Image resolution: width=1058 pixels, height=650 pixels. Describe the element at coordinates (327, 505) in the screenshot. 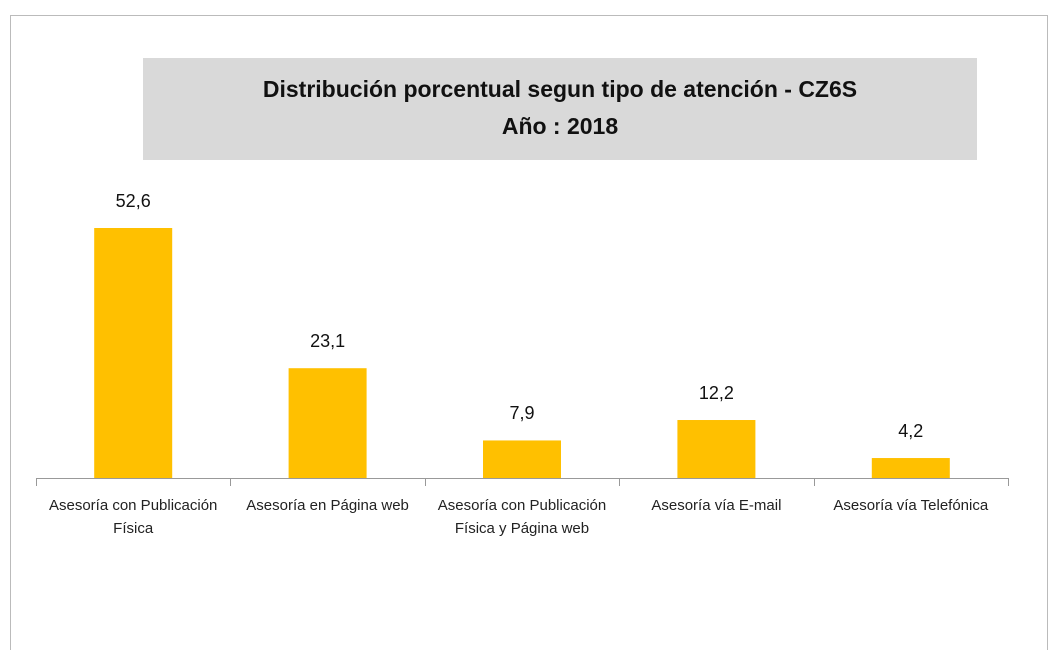

I see `x-tick-label: Asesoría en Página web` at that location.